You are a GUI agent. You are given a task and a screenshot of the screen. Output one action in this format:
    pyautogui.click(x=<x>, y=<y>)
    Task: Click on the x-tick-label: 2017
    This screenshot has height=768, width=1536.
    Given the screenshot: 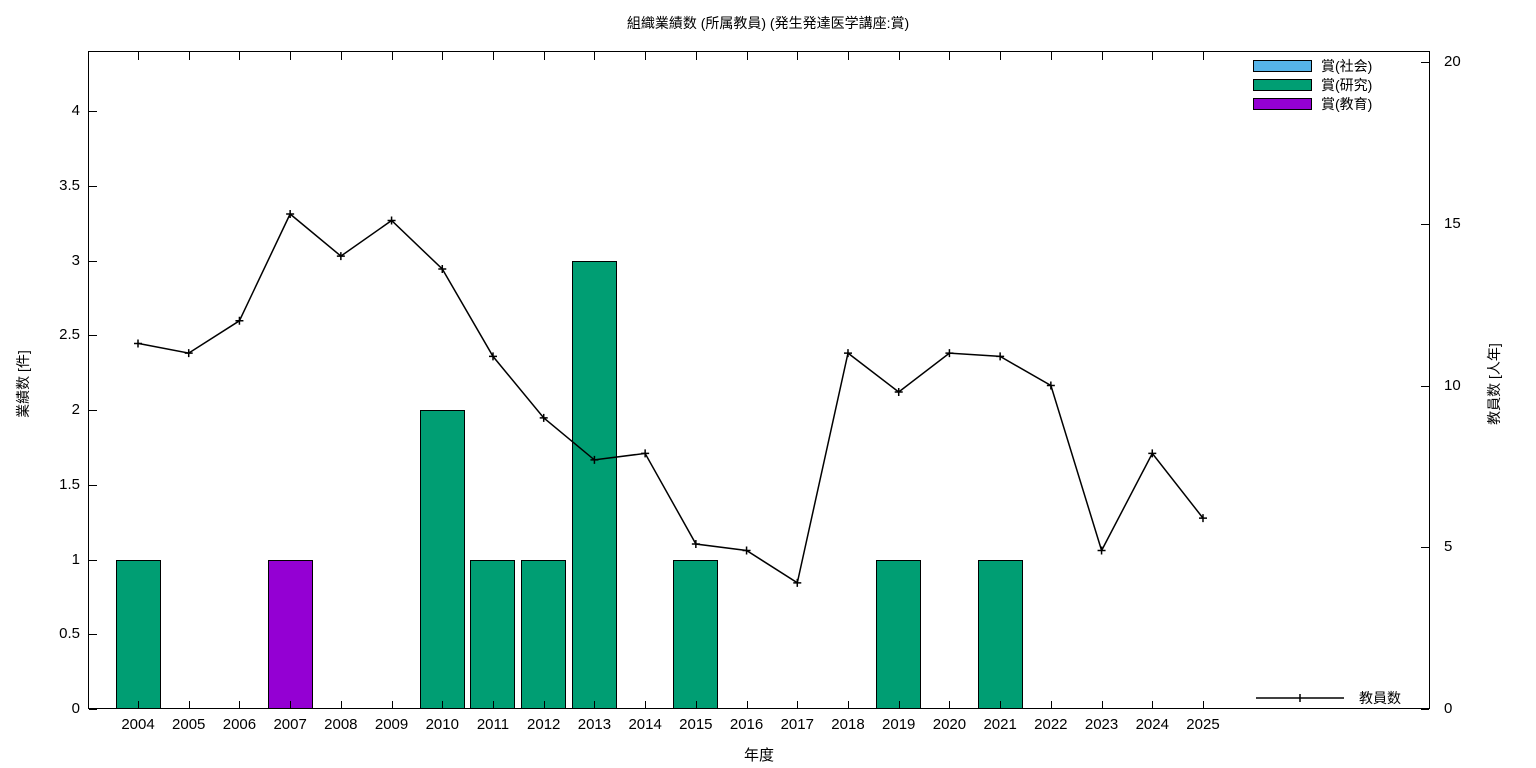 What is the action you would take?
    pyautogui.click(x=797, y=724)
    